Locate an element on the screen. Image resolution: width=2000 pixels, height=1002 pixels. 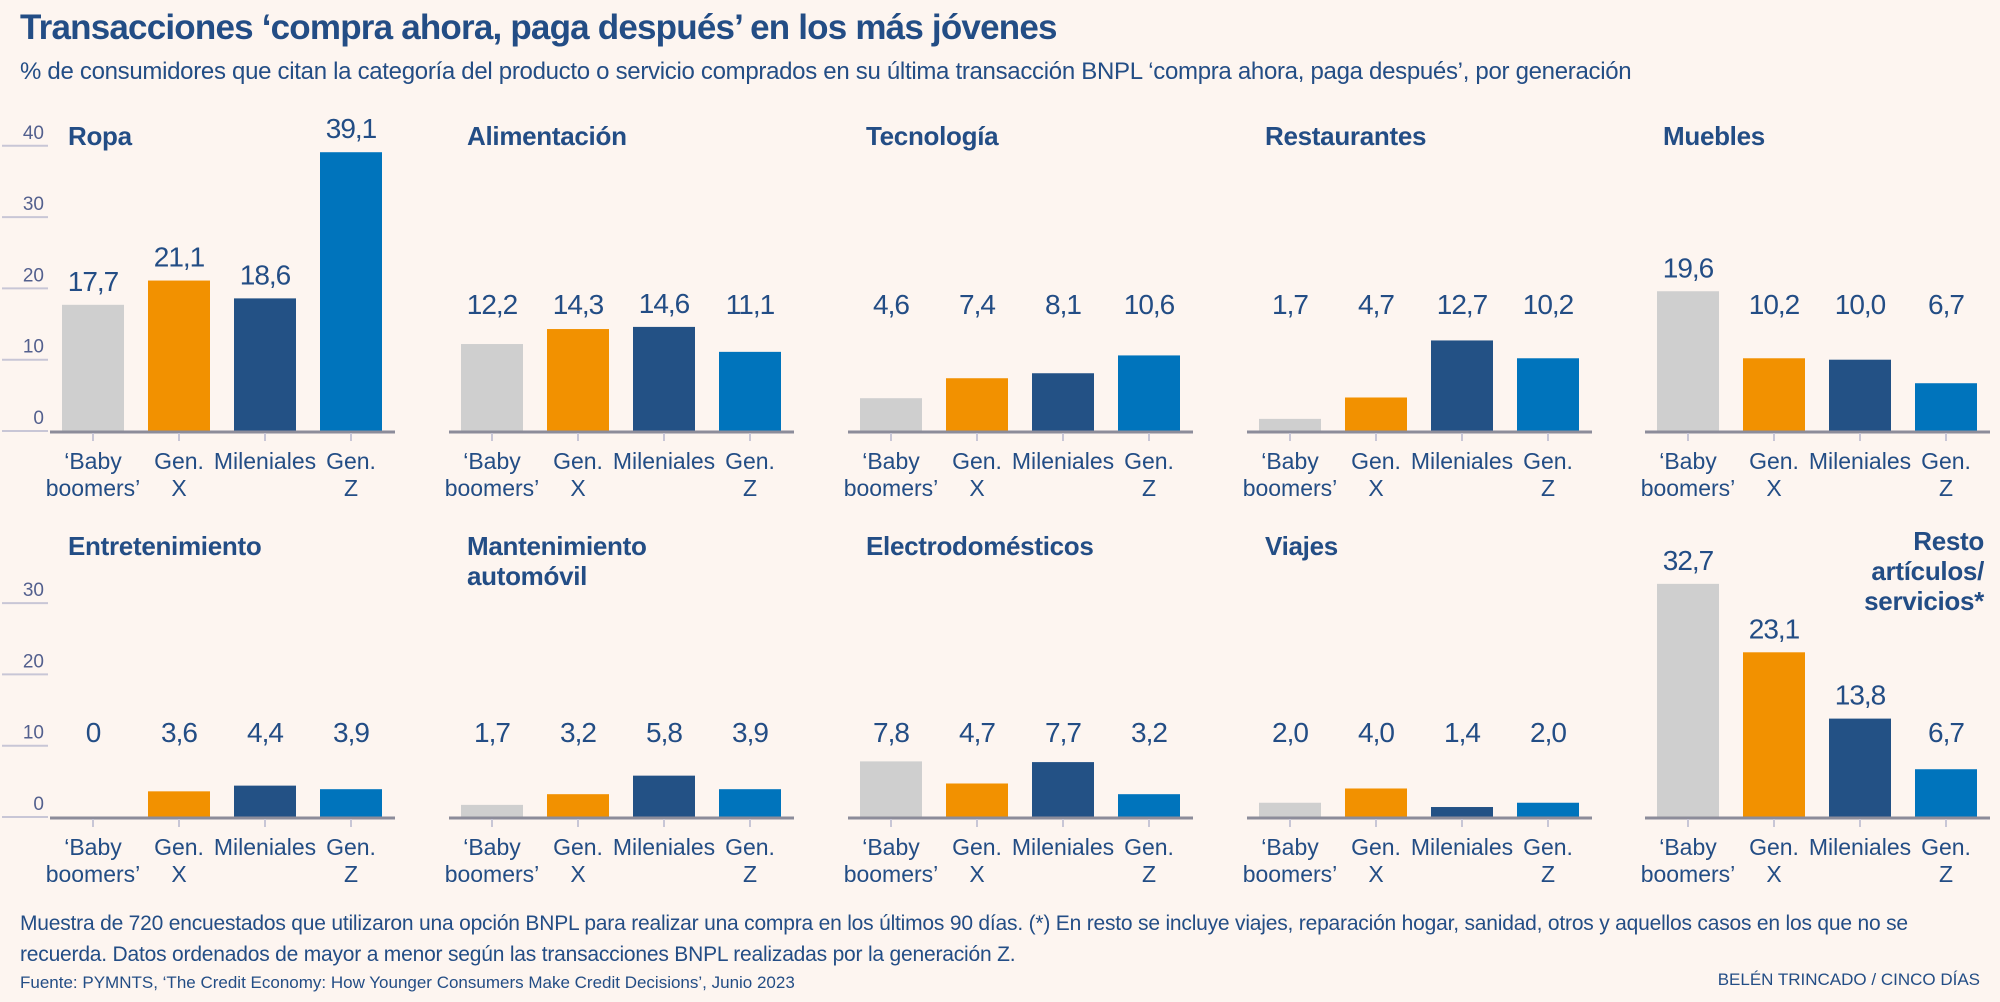
value-label: 11,1 is located at coordinates (750, 304).